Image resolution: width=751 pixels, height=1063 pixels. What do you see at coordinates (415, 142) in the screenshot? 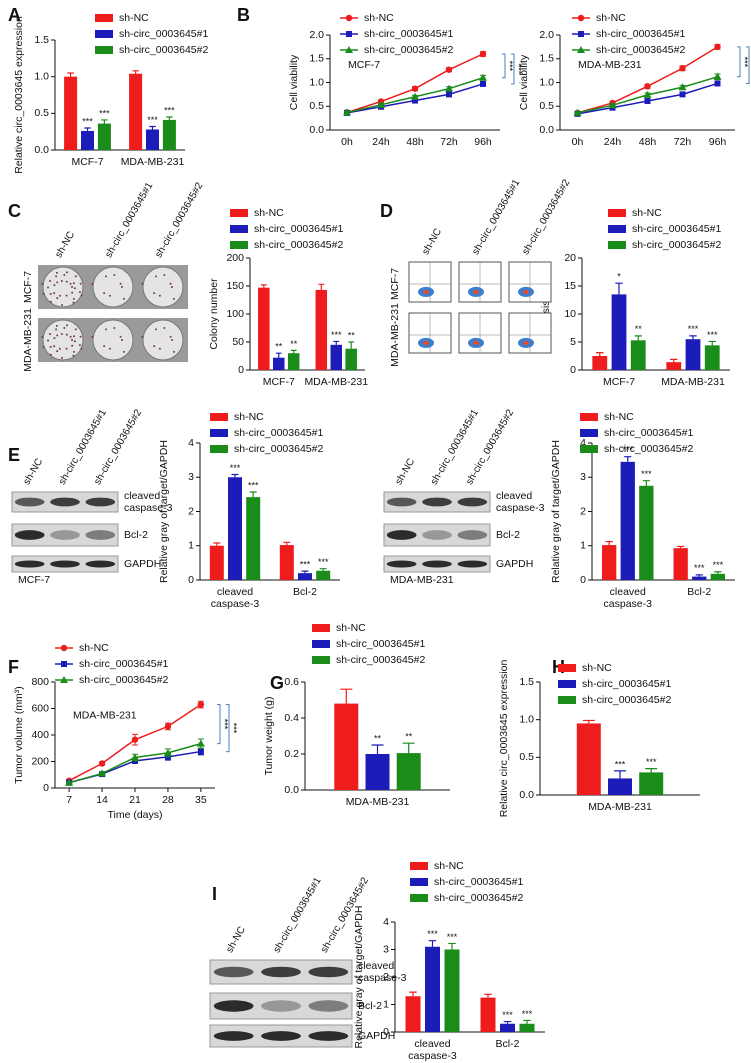
I see `x-tick-label: 48h` at bounding box center [415, 142].